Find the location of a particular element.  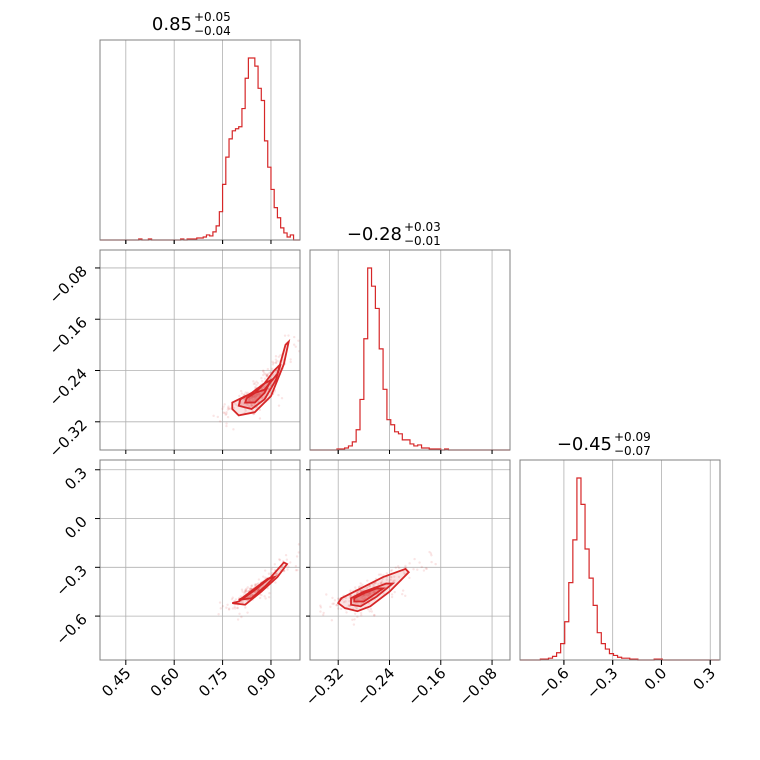

x-tick-label: −0.08 is located at coordinates (478, 686).